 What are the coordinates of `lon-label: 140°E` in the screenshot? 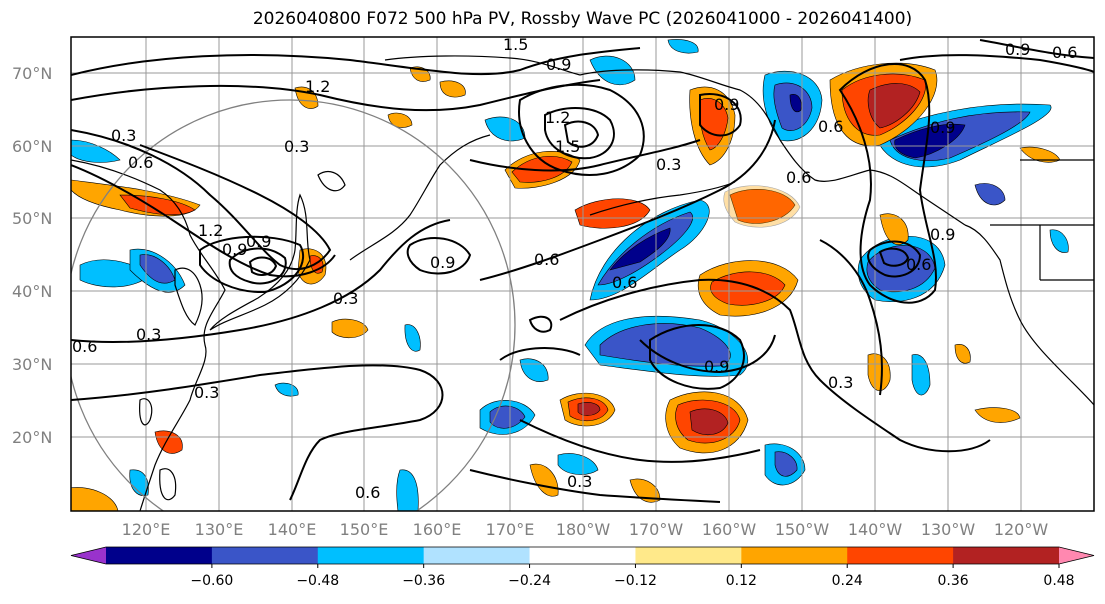 It's located at (292, 529).